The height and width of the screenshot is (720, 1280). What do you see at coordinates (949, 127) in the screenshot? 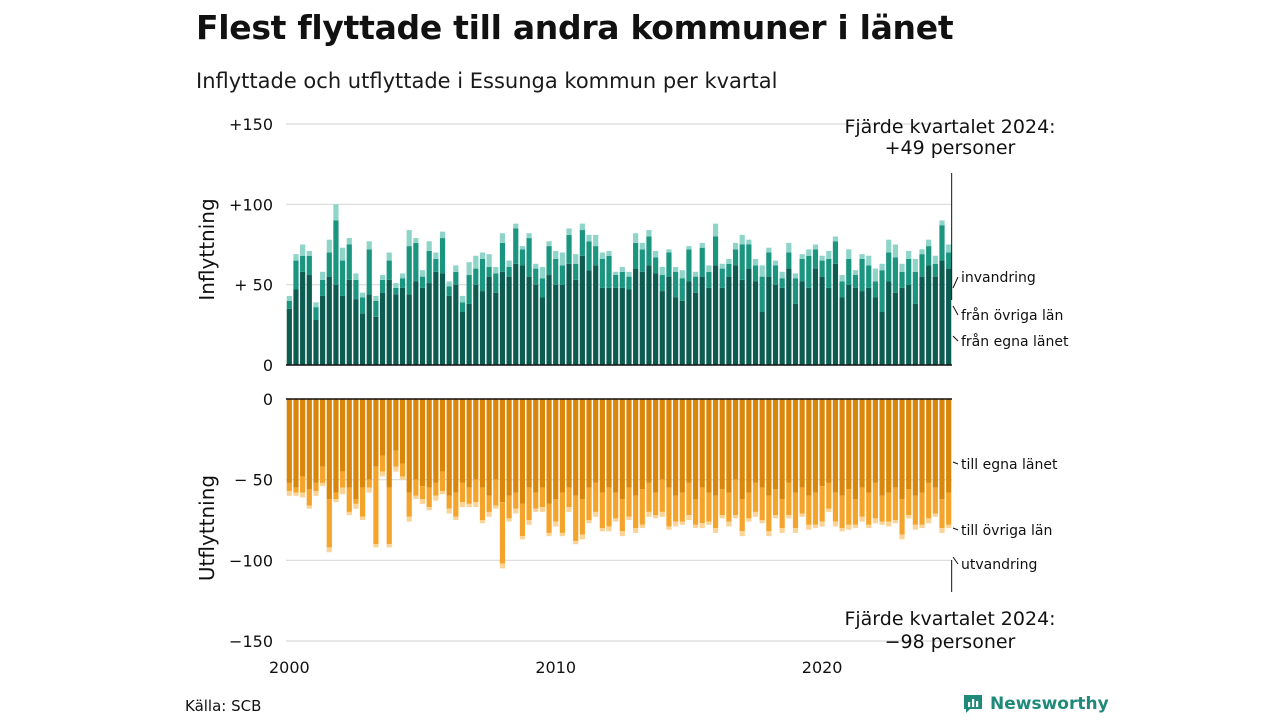
I see `annotation-title: Fjärde kvartalet 2024:` at bounding box center [949, 127].